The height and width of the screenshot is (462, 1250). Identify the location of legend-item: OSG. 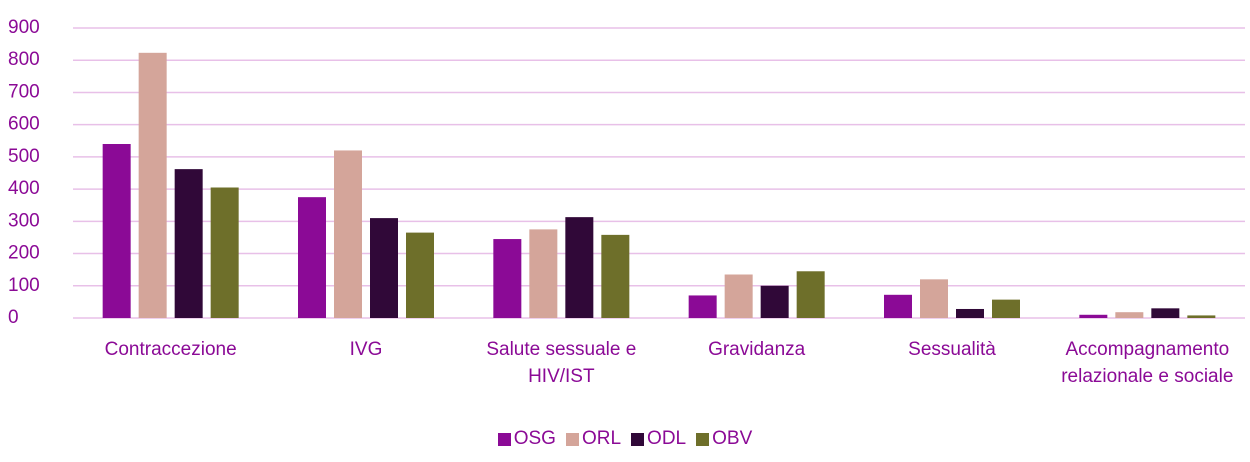
(526, 439).